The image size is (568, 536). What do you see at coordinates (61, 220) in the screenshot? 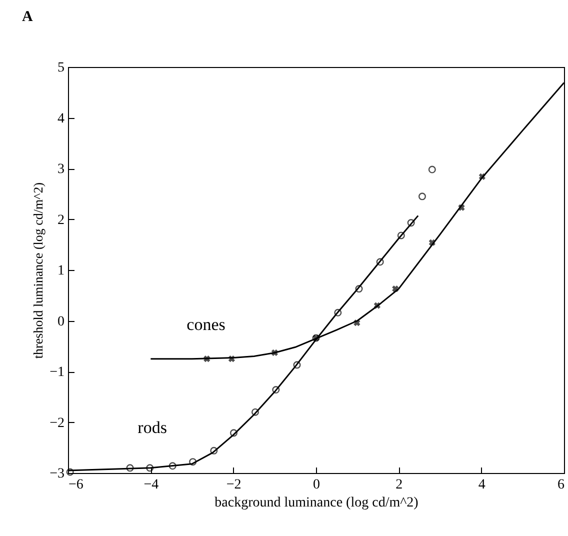
I see `y-tick-label: 2` at bounding box center [61, 220].